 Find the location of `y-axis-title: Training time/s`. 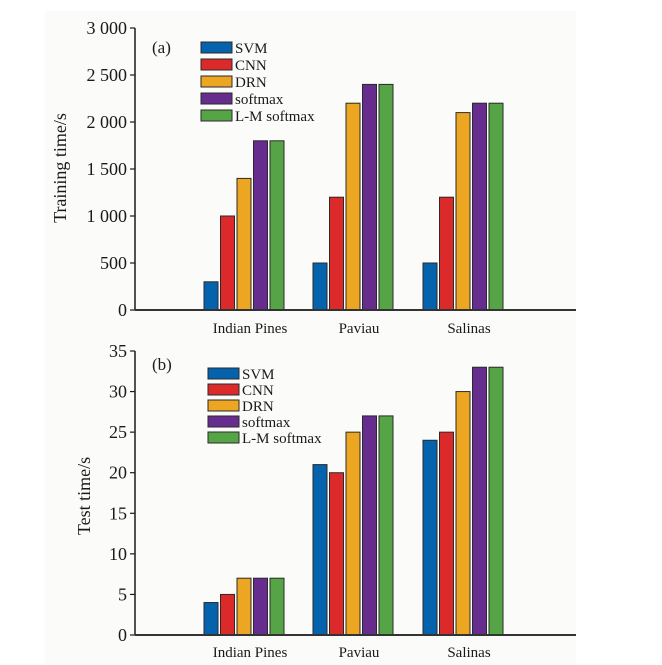

y-axis-title: Training time/s is located at coordinates (60, 168).